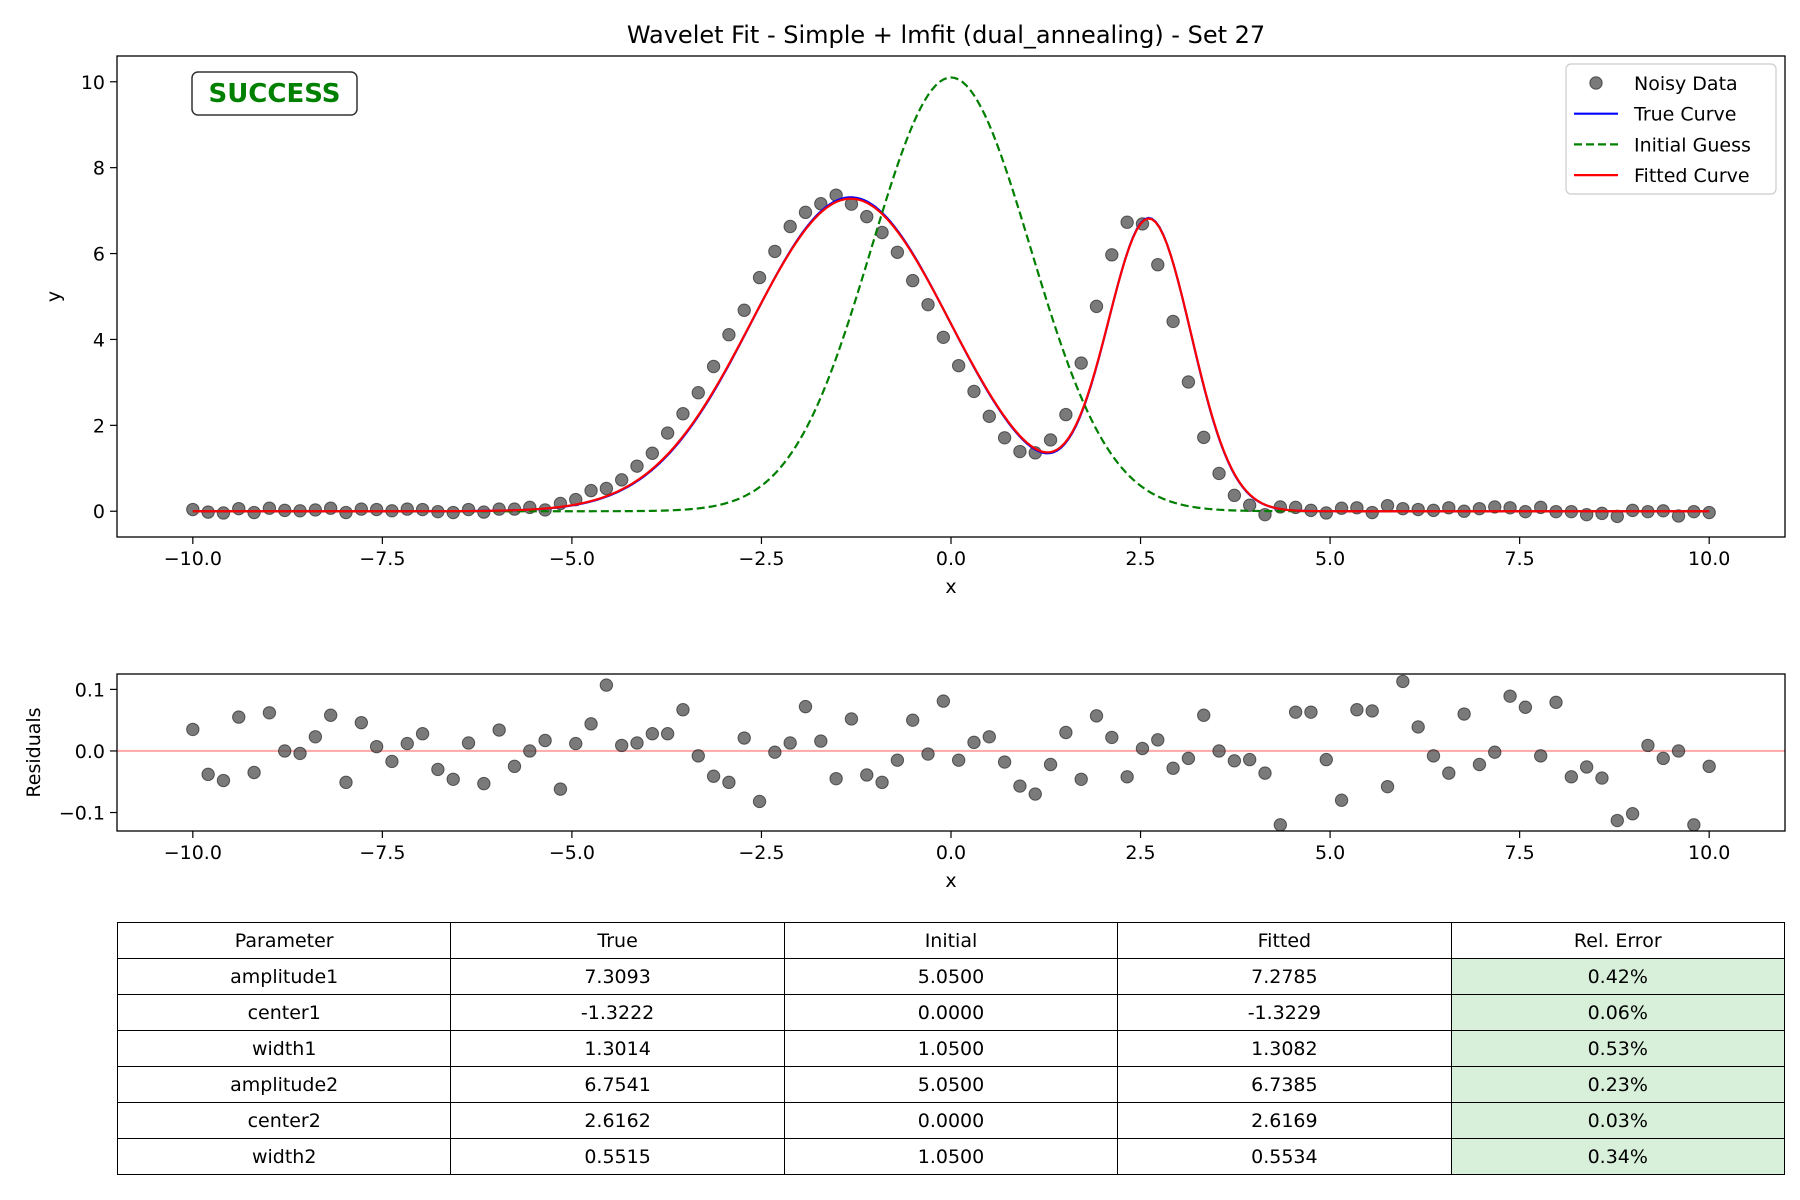  What do you see at coordinates (951, 1156) in the screenshot?
I see `table-row: width2 0.5515 1.0500 0.5534 0.34%` at bounding box center [951, 1156].